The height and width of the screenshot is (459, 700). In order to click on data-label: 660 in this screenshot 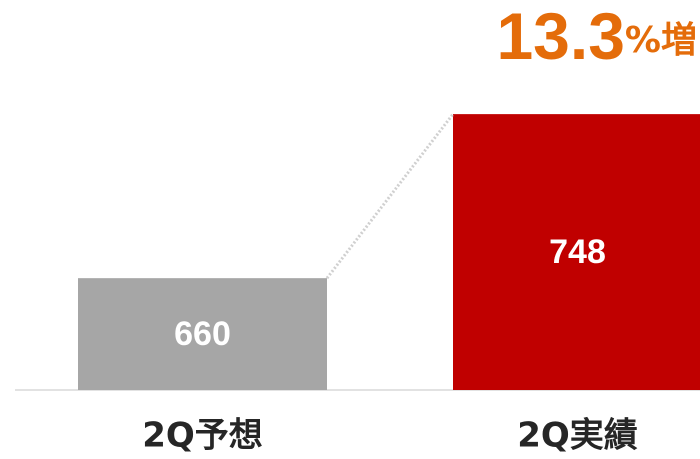, I will do `click(202, 334)`.